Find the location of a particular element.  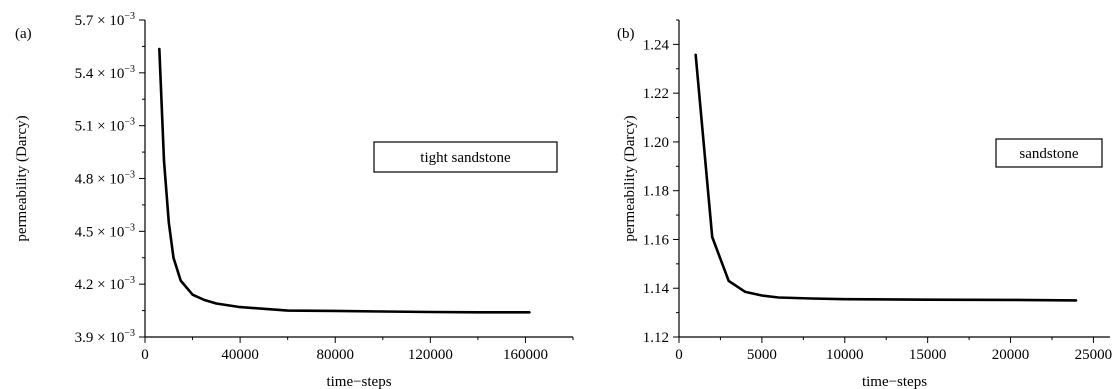

legend-label: tight sandstone is located at coordinates (465, 158).